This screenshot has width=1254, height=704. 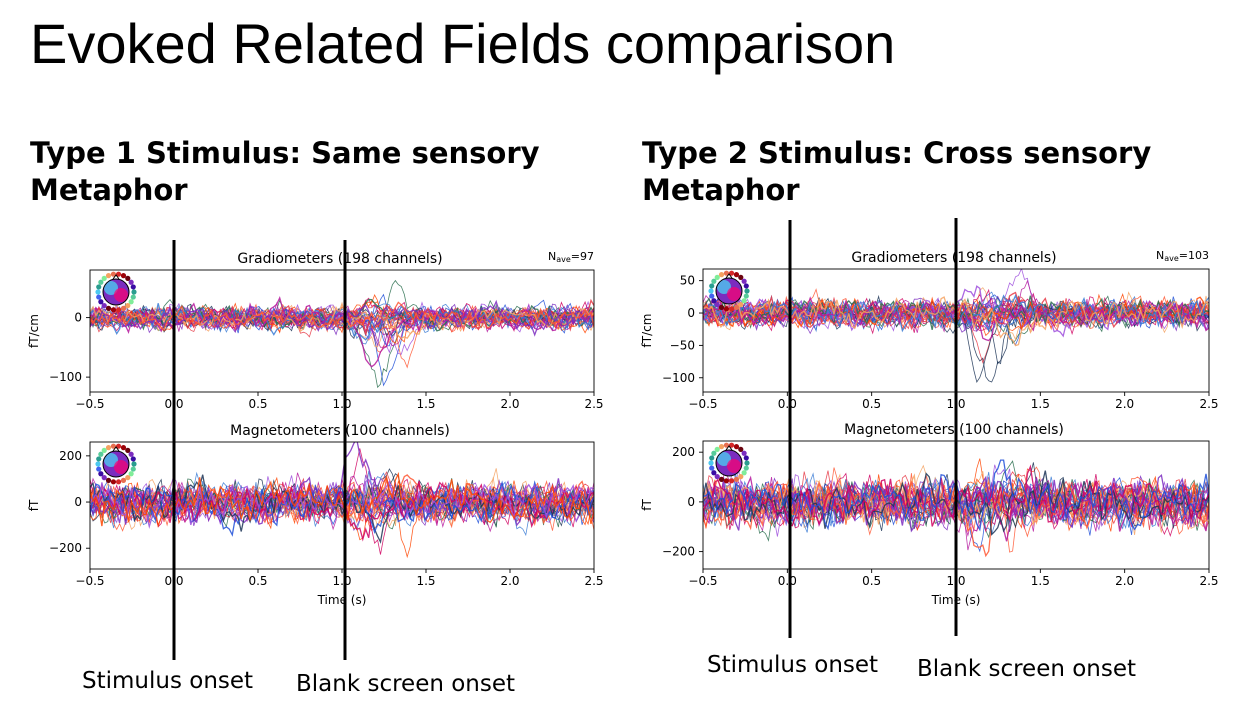 I want to click on ytick-label-2-3: −100, so click(x=678, y=378).